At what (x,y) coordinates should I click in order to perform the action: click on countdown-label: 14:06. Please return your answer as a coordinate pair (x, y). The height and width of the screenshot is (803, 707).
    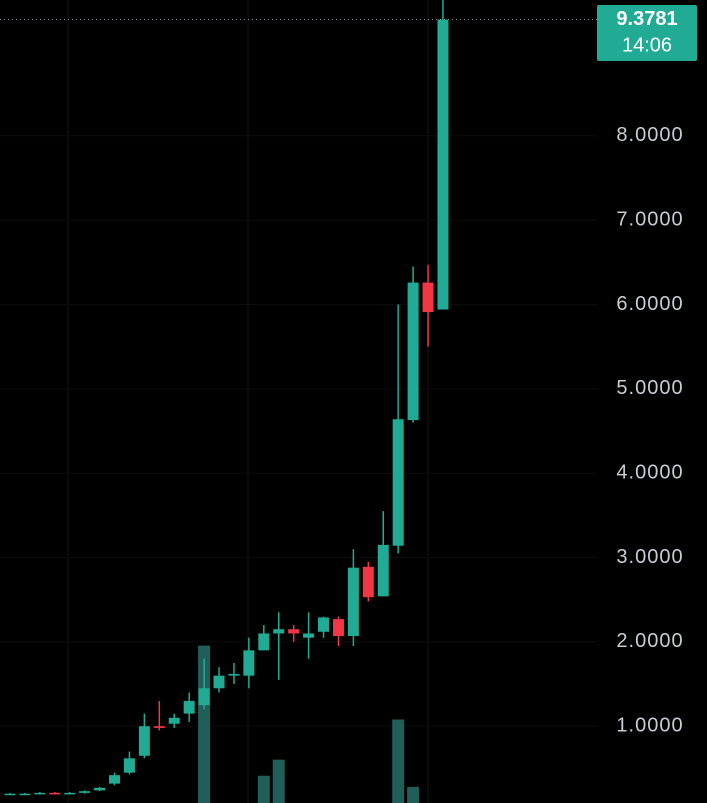
    Looking at the image, I should click on (647, 45).